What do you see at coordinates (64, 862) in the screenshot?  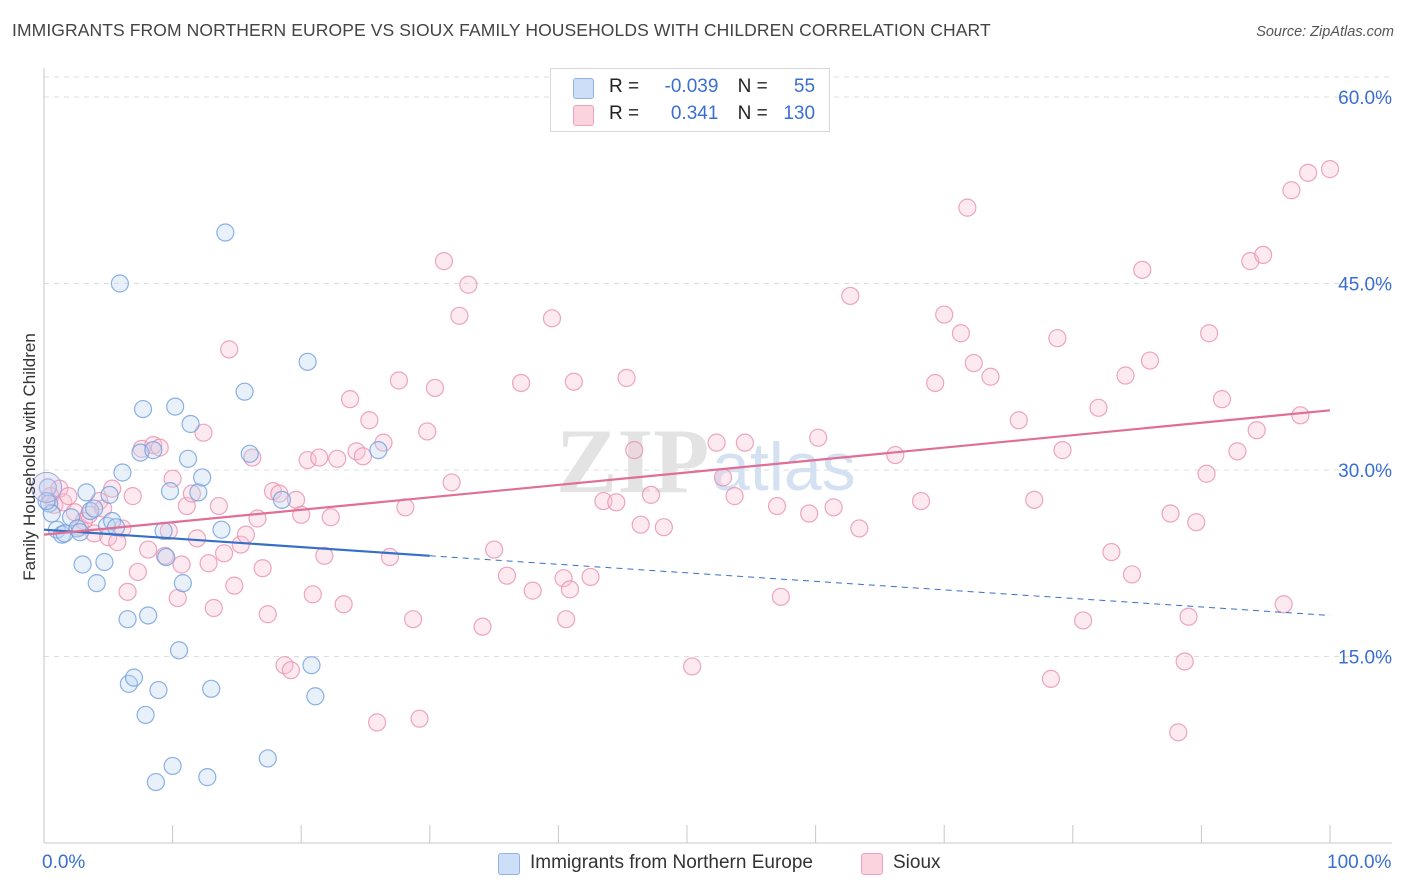 I see `x-axis-min-label: 0.0%` at bounding box center [64, 862].